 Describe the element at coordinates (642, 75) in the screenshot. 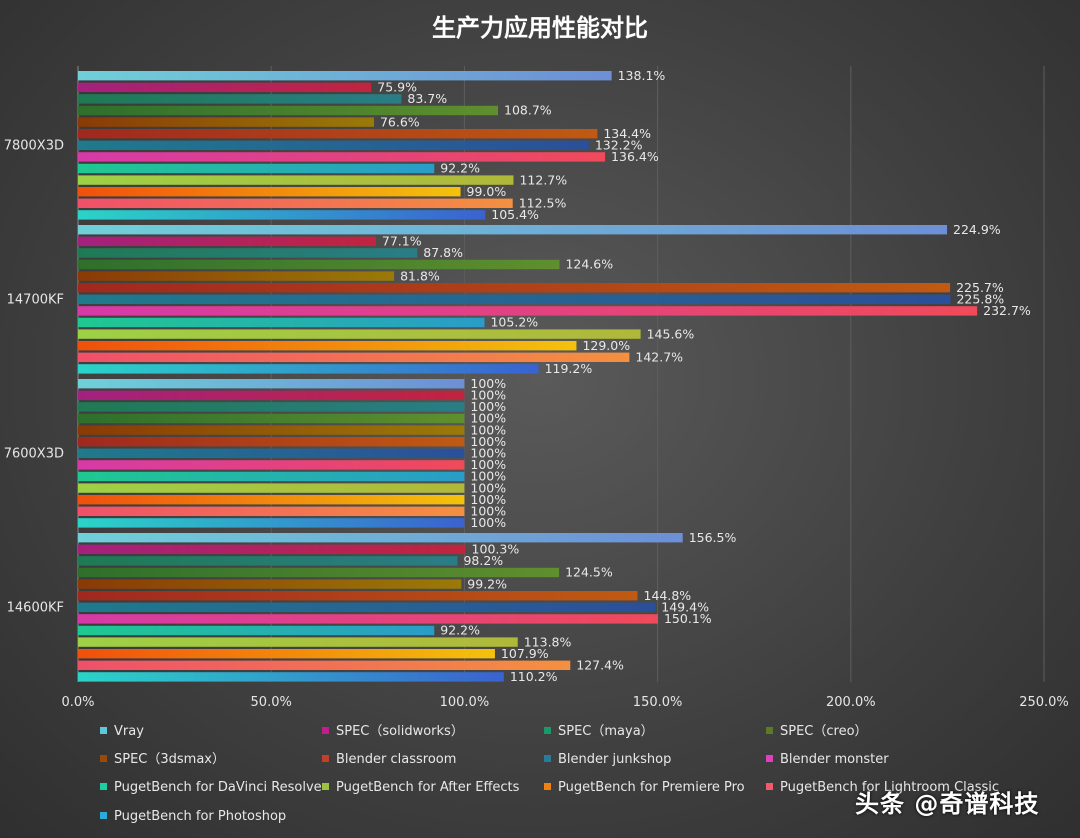

I see `data-label: 138.1%` at that location.